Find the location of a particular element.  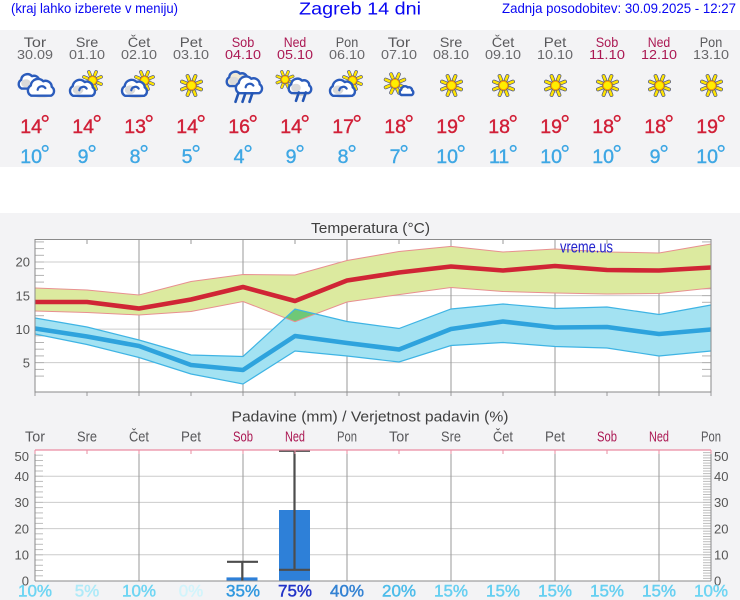

svg-text: 11.10 is located at coordinates (607, 55).